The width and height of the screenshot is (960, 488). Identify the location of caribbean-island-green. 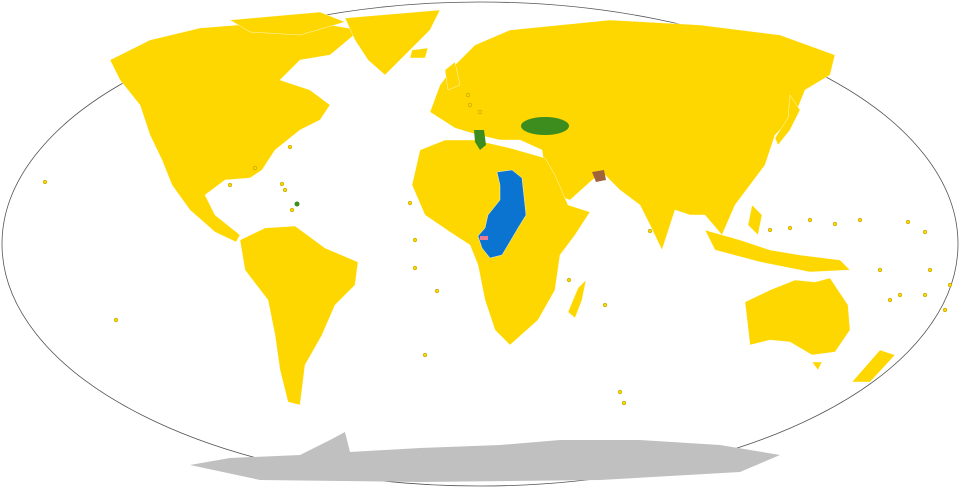
(297, 204).